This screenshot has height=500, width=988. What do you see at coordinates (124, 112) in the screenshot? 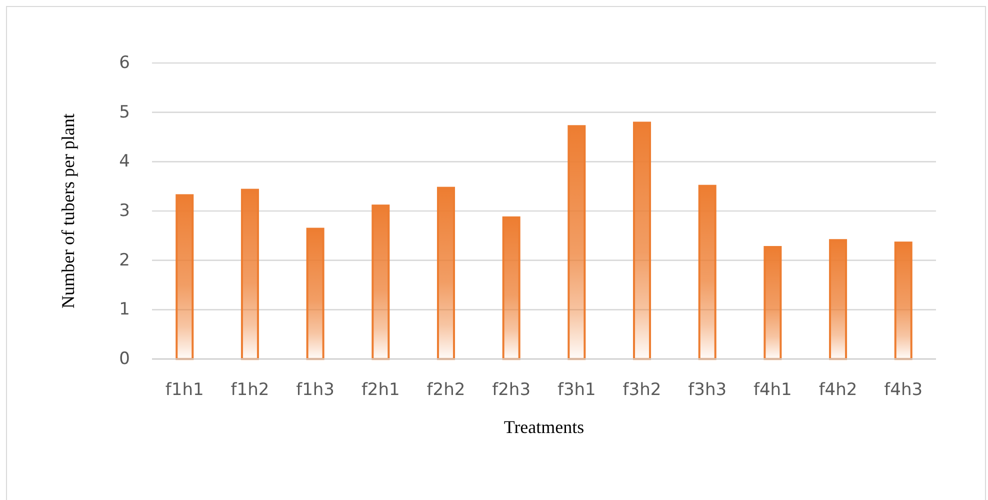
I see `y-tick-label: 5` at bounding box center [124, 112].